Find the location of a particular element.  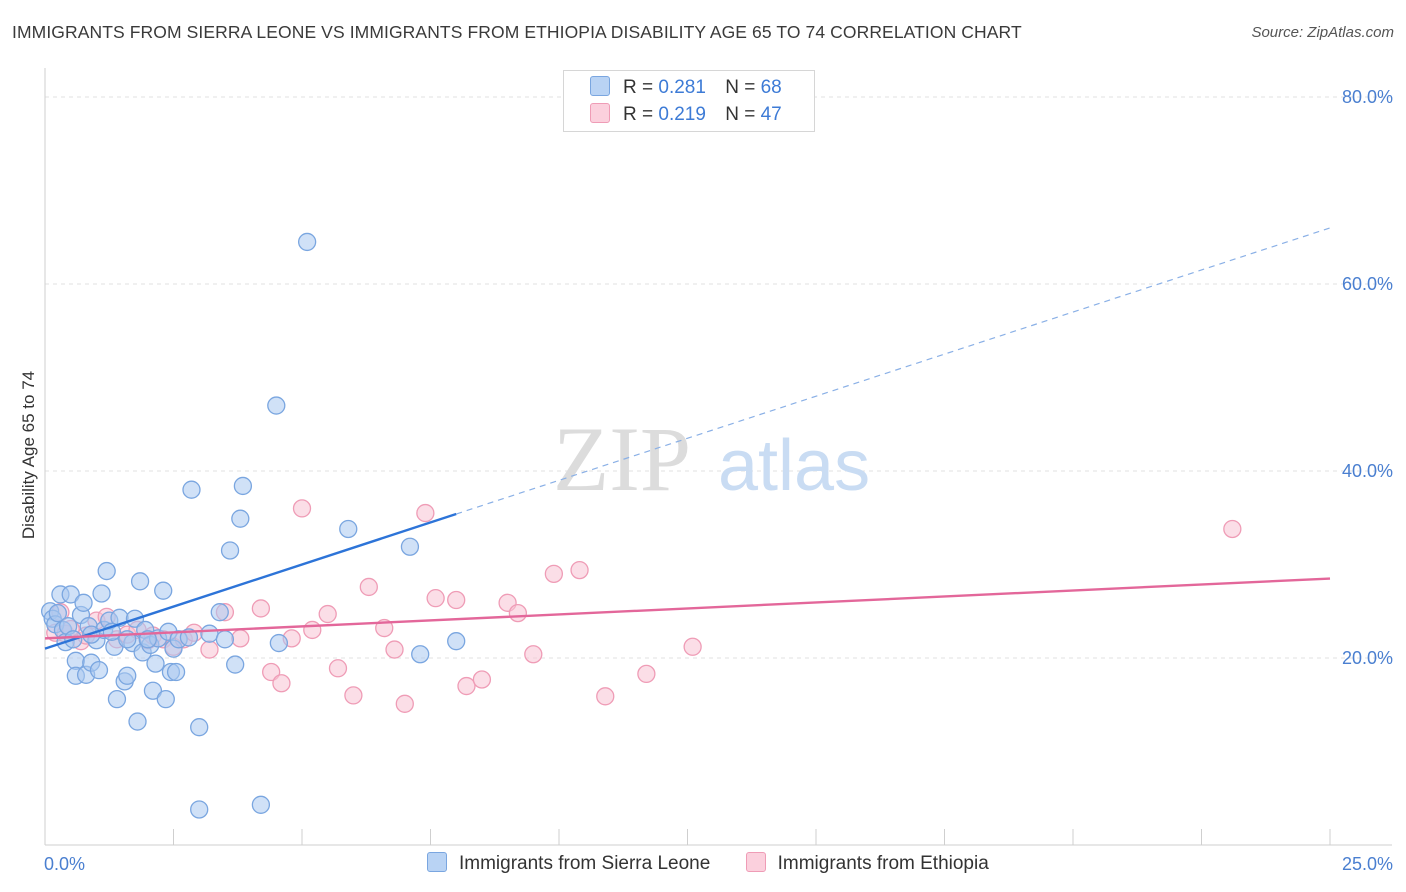

series-swatch-pink is located at coordinates (755, 862).